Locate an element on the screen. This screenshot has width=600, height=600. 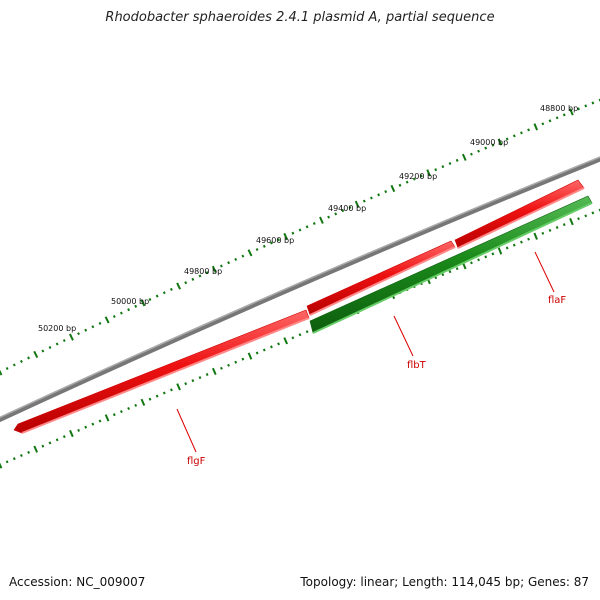
gene-flbT is located at coordinates (451, 264).